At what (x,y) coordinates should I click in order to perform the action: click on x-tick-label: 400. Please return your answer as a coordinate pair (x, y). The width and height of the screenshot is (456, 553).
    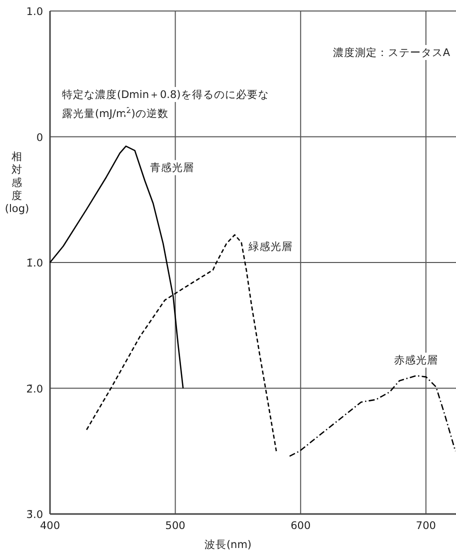
    Looking at the image, I should click on (50, 526).